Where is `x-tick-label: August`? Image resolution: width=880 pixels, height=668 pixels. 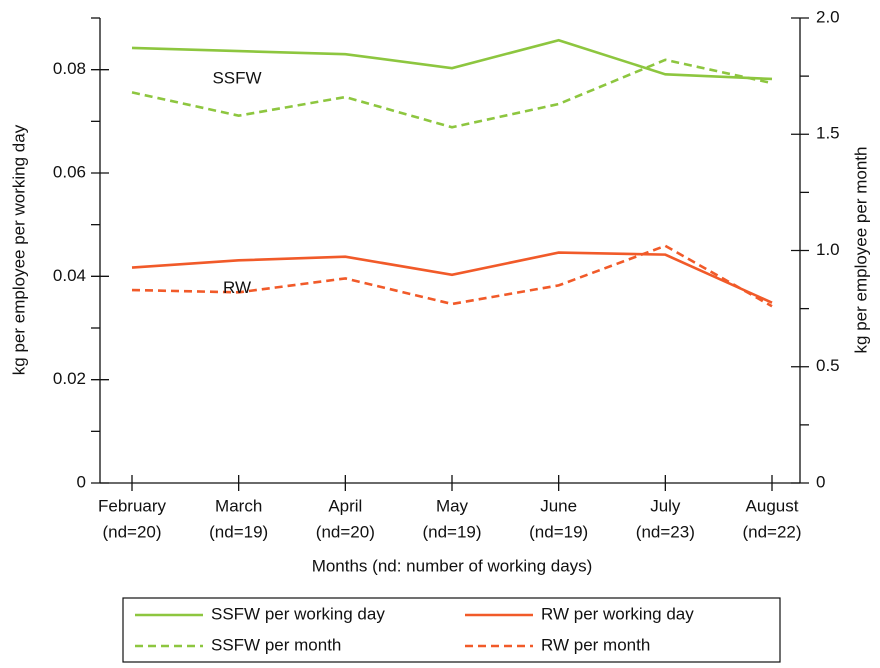 x-tick-label: August is located at coordinates (772, 505).